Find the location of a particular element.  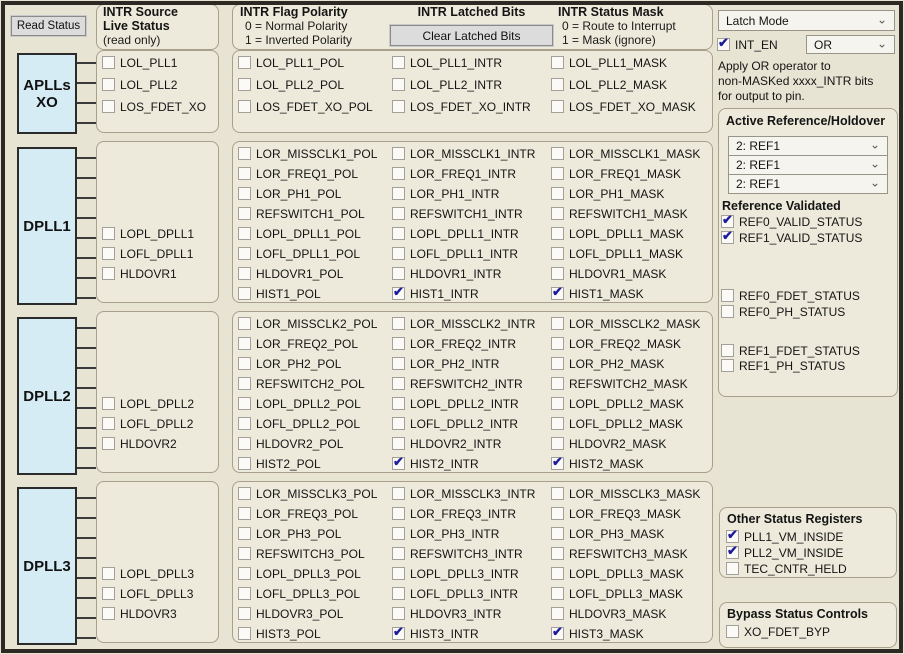

checkbox-int_en: ✔ INT_EN is located at coordinates (747, 44).